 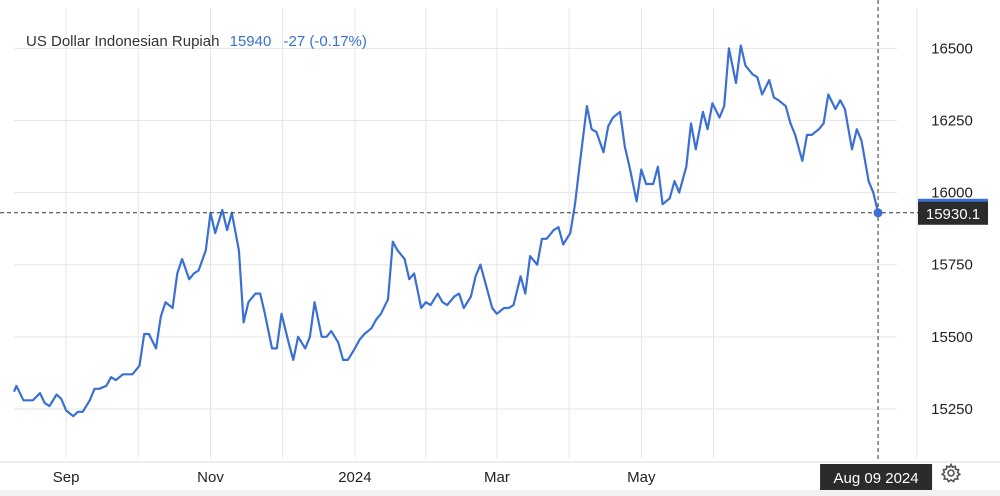 What do you see at coordinates (123, 41) in the screenshot?
I see `chart-title: US Dollar Indonesian Rupiah` at bounding box center [123, 41].